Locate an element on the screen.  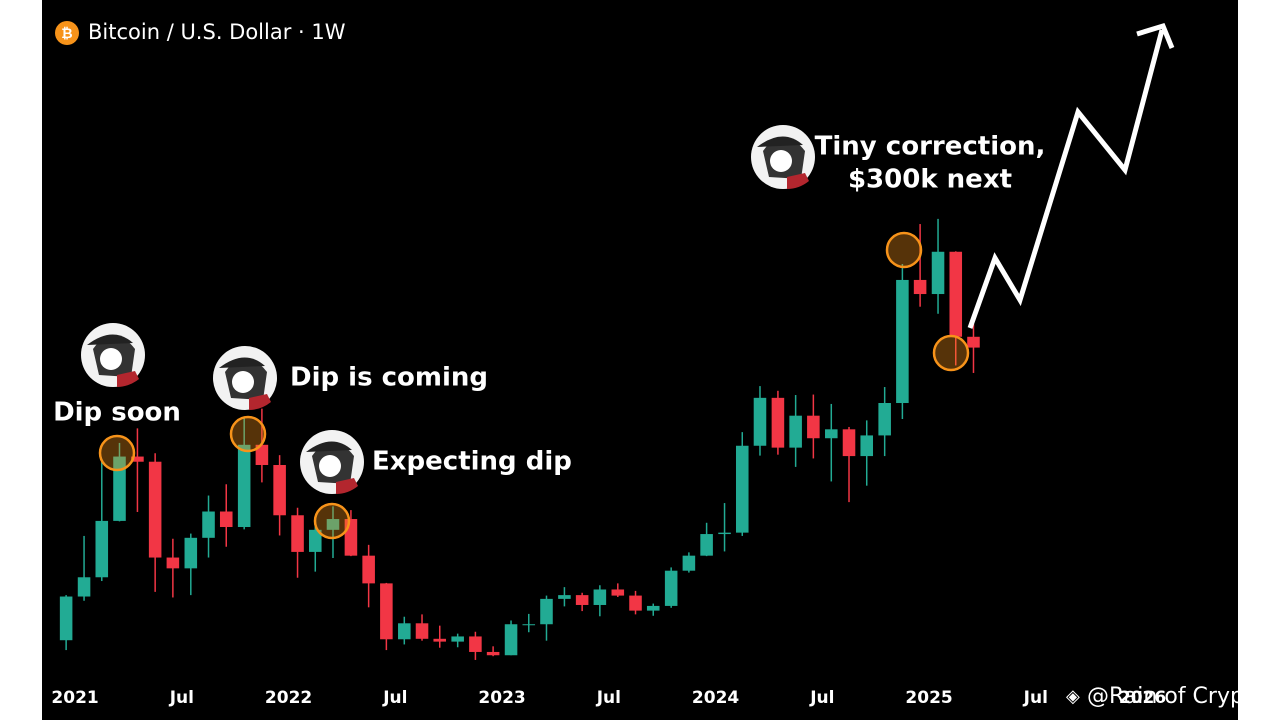
x-tick-label: 2024 is located at coordinates (715, 698).